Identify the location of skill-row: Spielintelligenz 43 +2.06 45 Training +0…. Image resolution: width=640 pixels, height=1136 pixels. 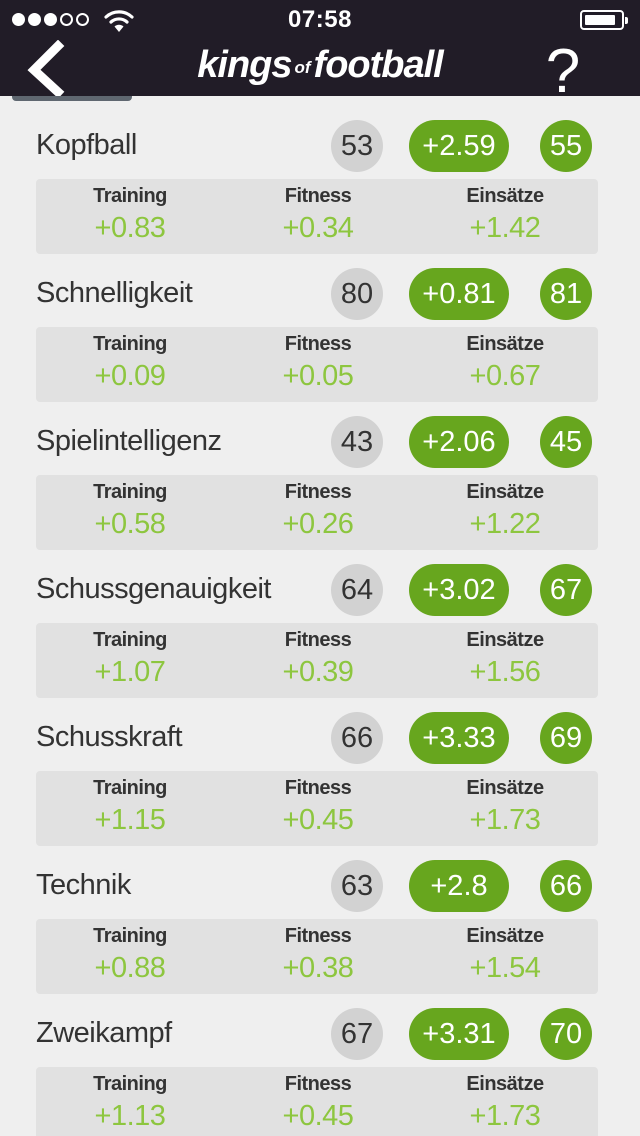
(320, 482).